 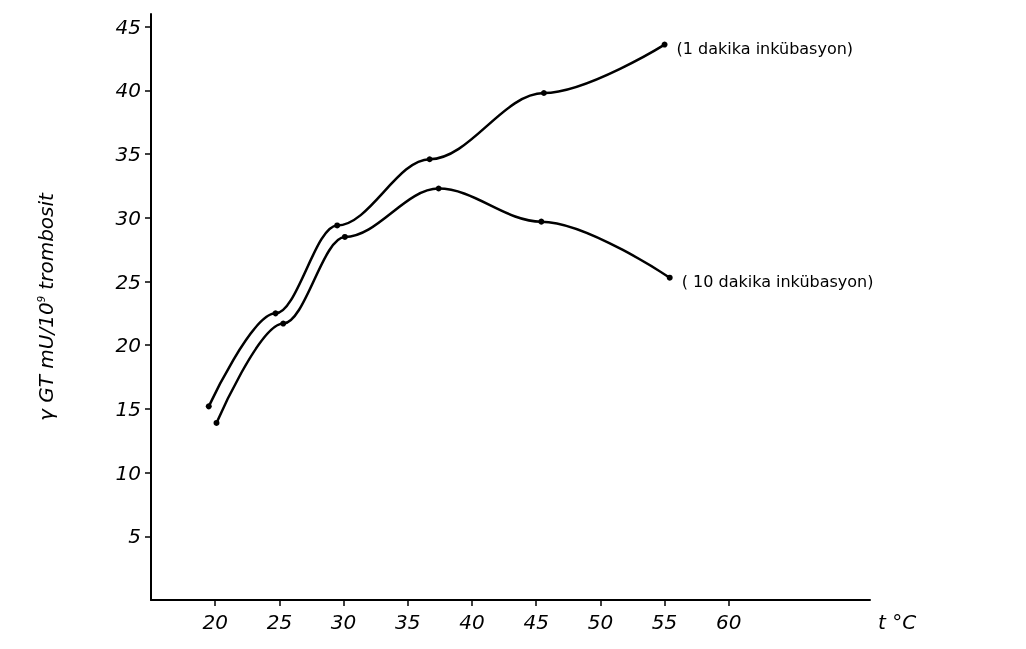 What do you see at coordinates (46, 306) in the screenshot?
I see `y-axis-title: γ GT mU/109 trombosit` at bounding box center [46, 306].